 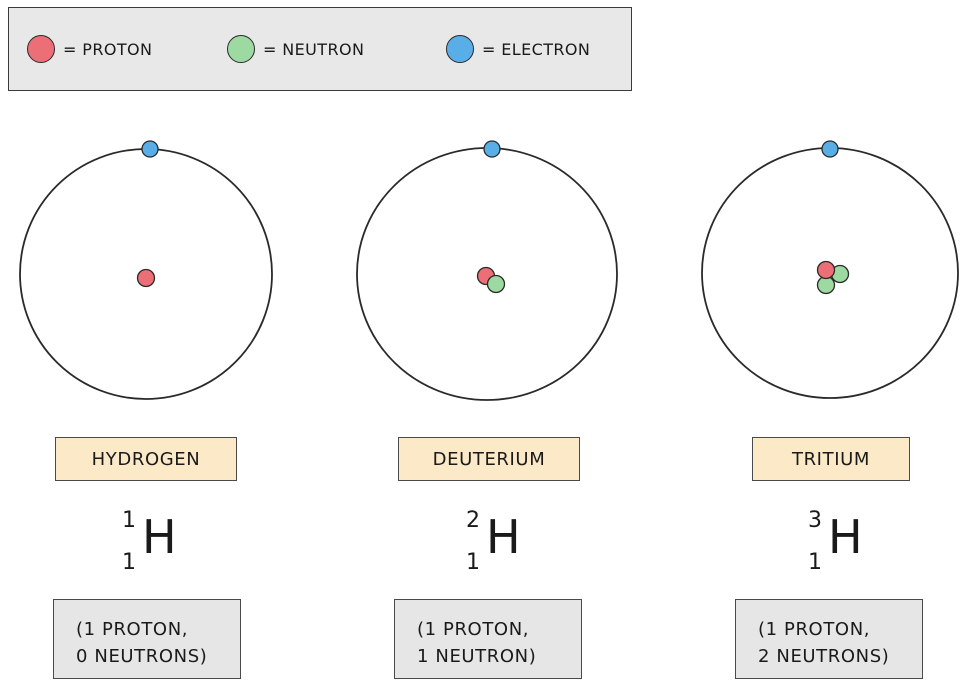 I want to click on isotope-name-box-tritium: TRITIUM, so click(x=831, y=459).